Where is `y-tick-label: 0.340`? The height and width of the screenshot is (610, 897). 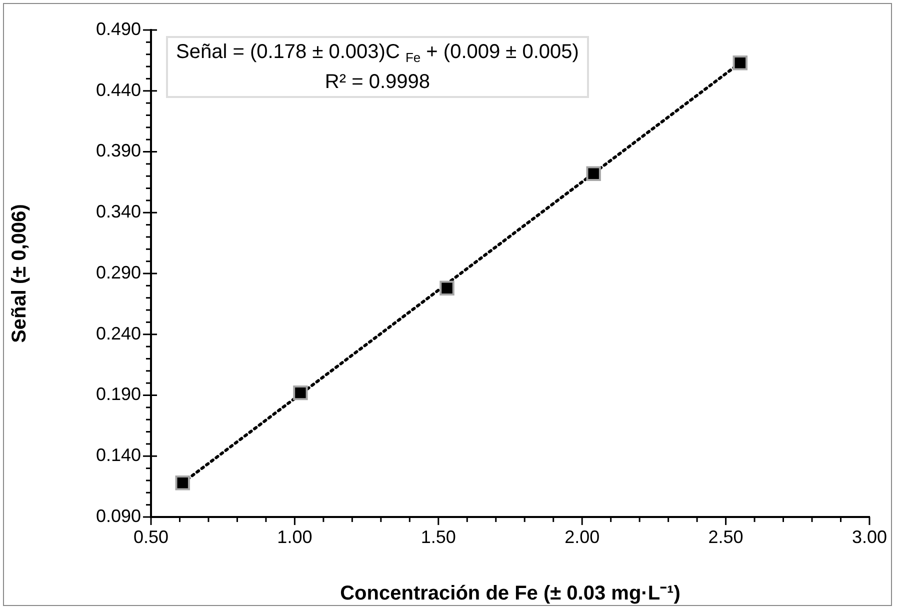 y-tick-label: 0.340 is located at coordinates (118, 212).